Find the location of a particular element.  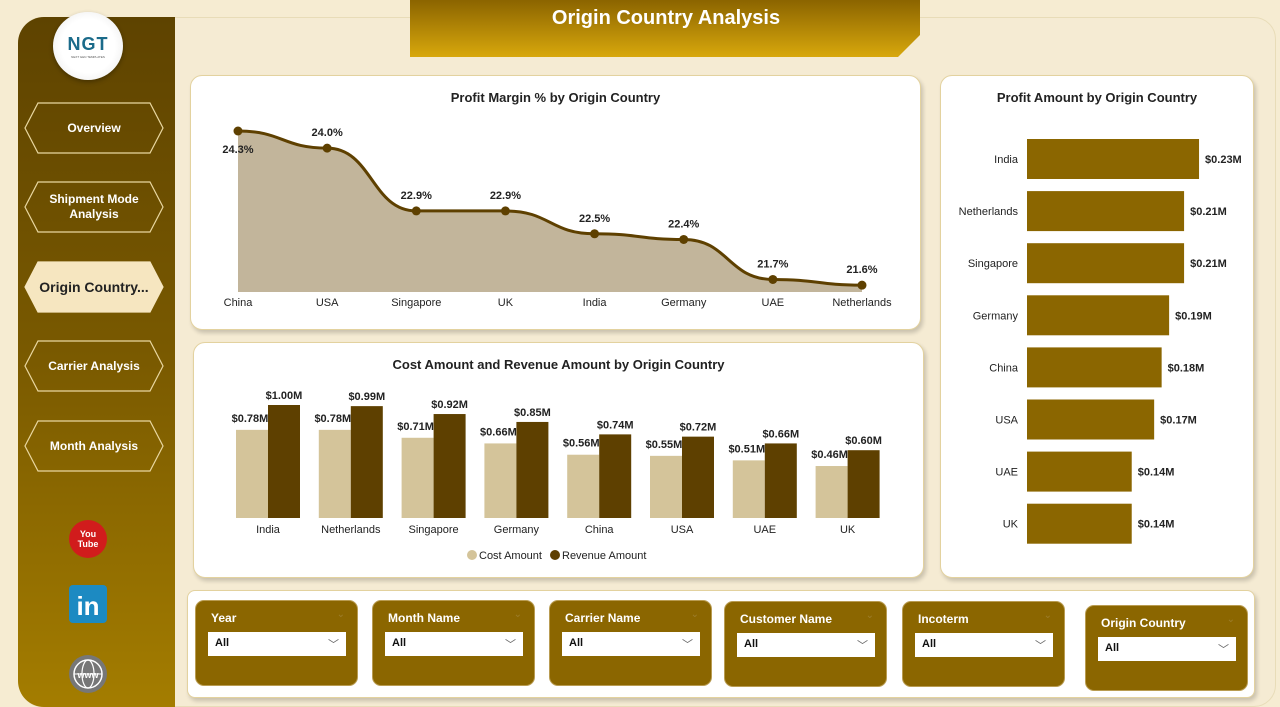

nav-item-1: Shipment Mode Analysis is located at coordinates (94, 207).